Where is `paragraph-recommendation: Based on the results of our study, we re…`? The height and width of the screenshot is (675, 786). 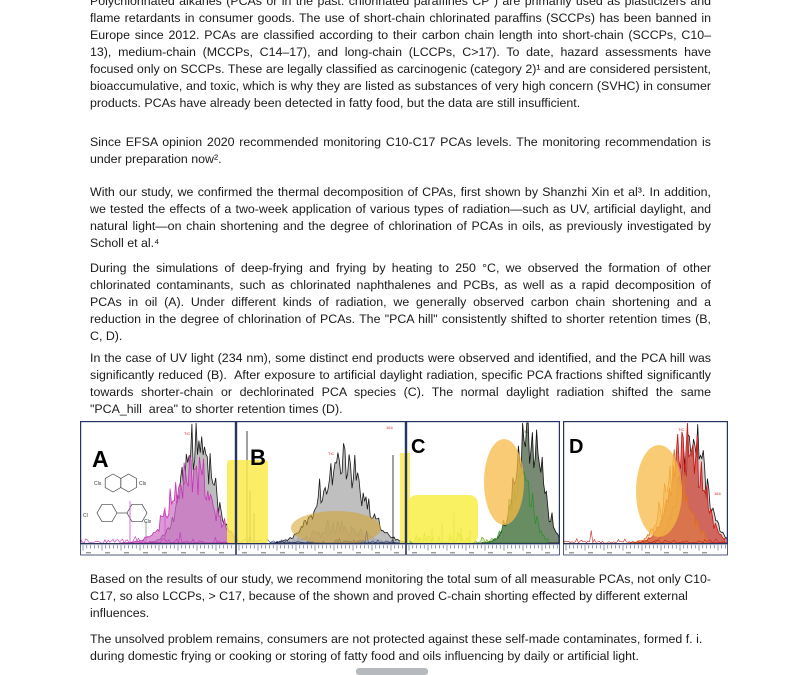
paragraph-recommendation: Based on the results of our study, we re… is located at coordinates (400, 596).